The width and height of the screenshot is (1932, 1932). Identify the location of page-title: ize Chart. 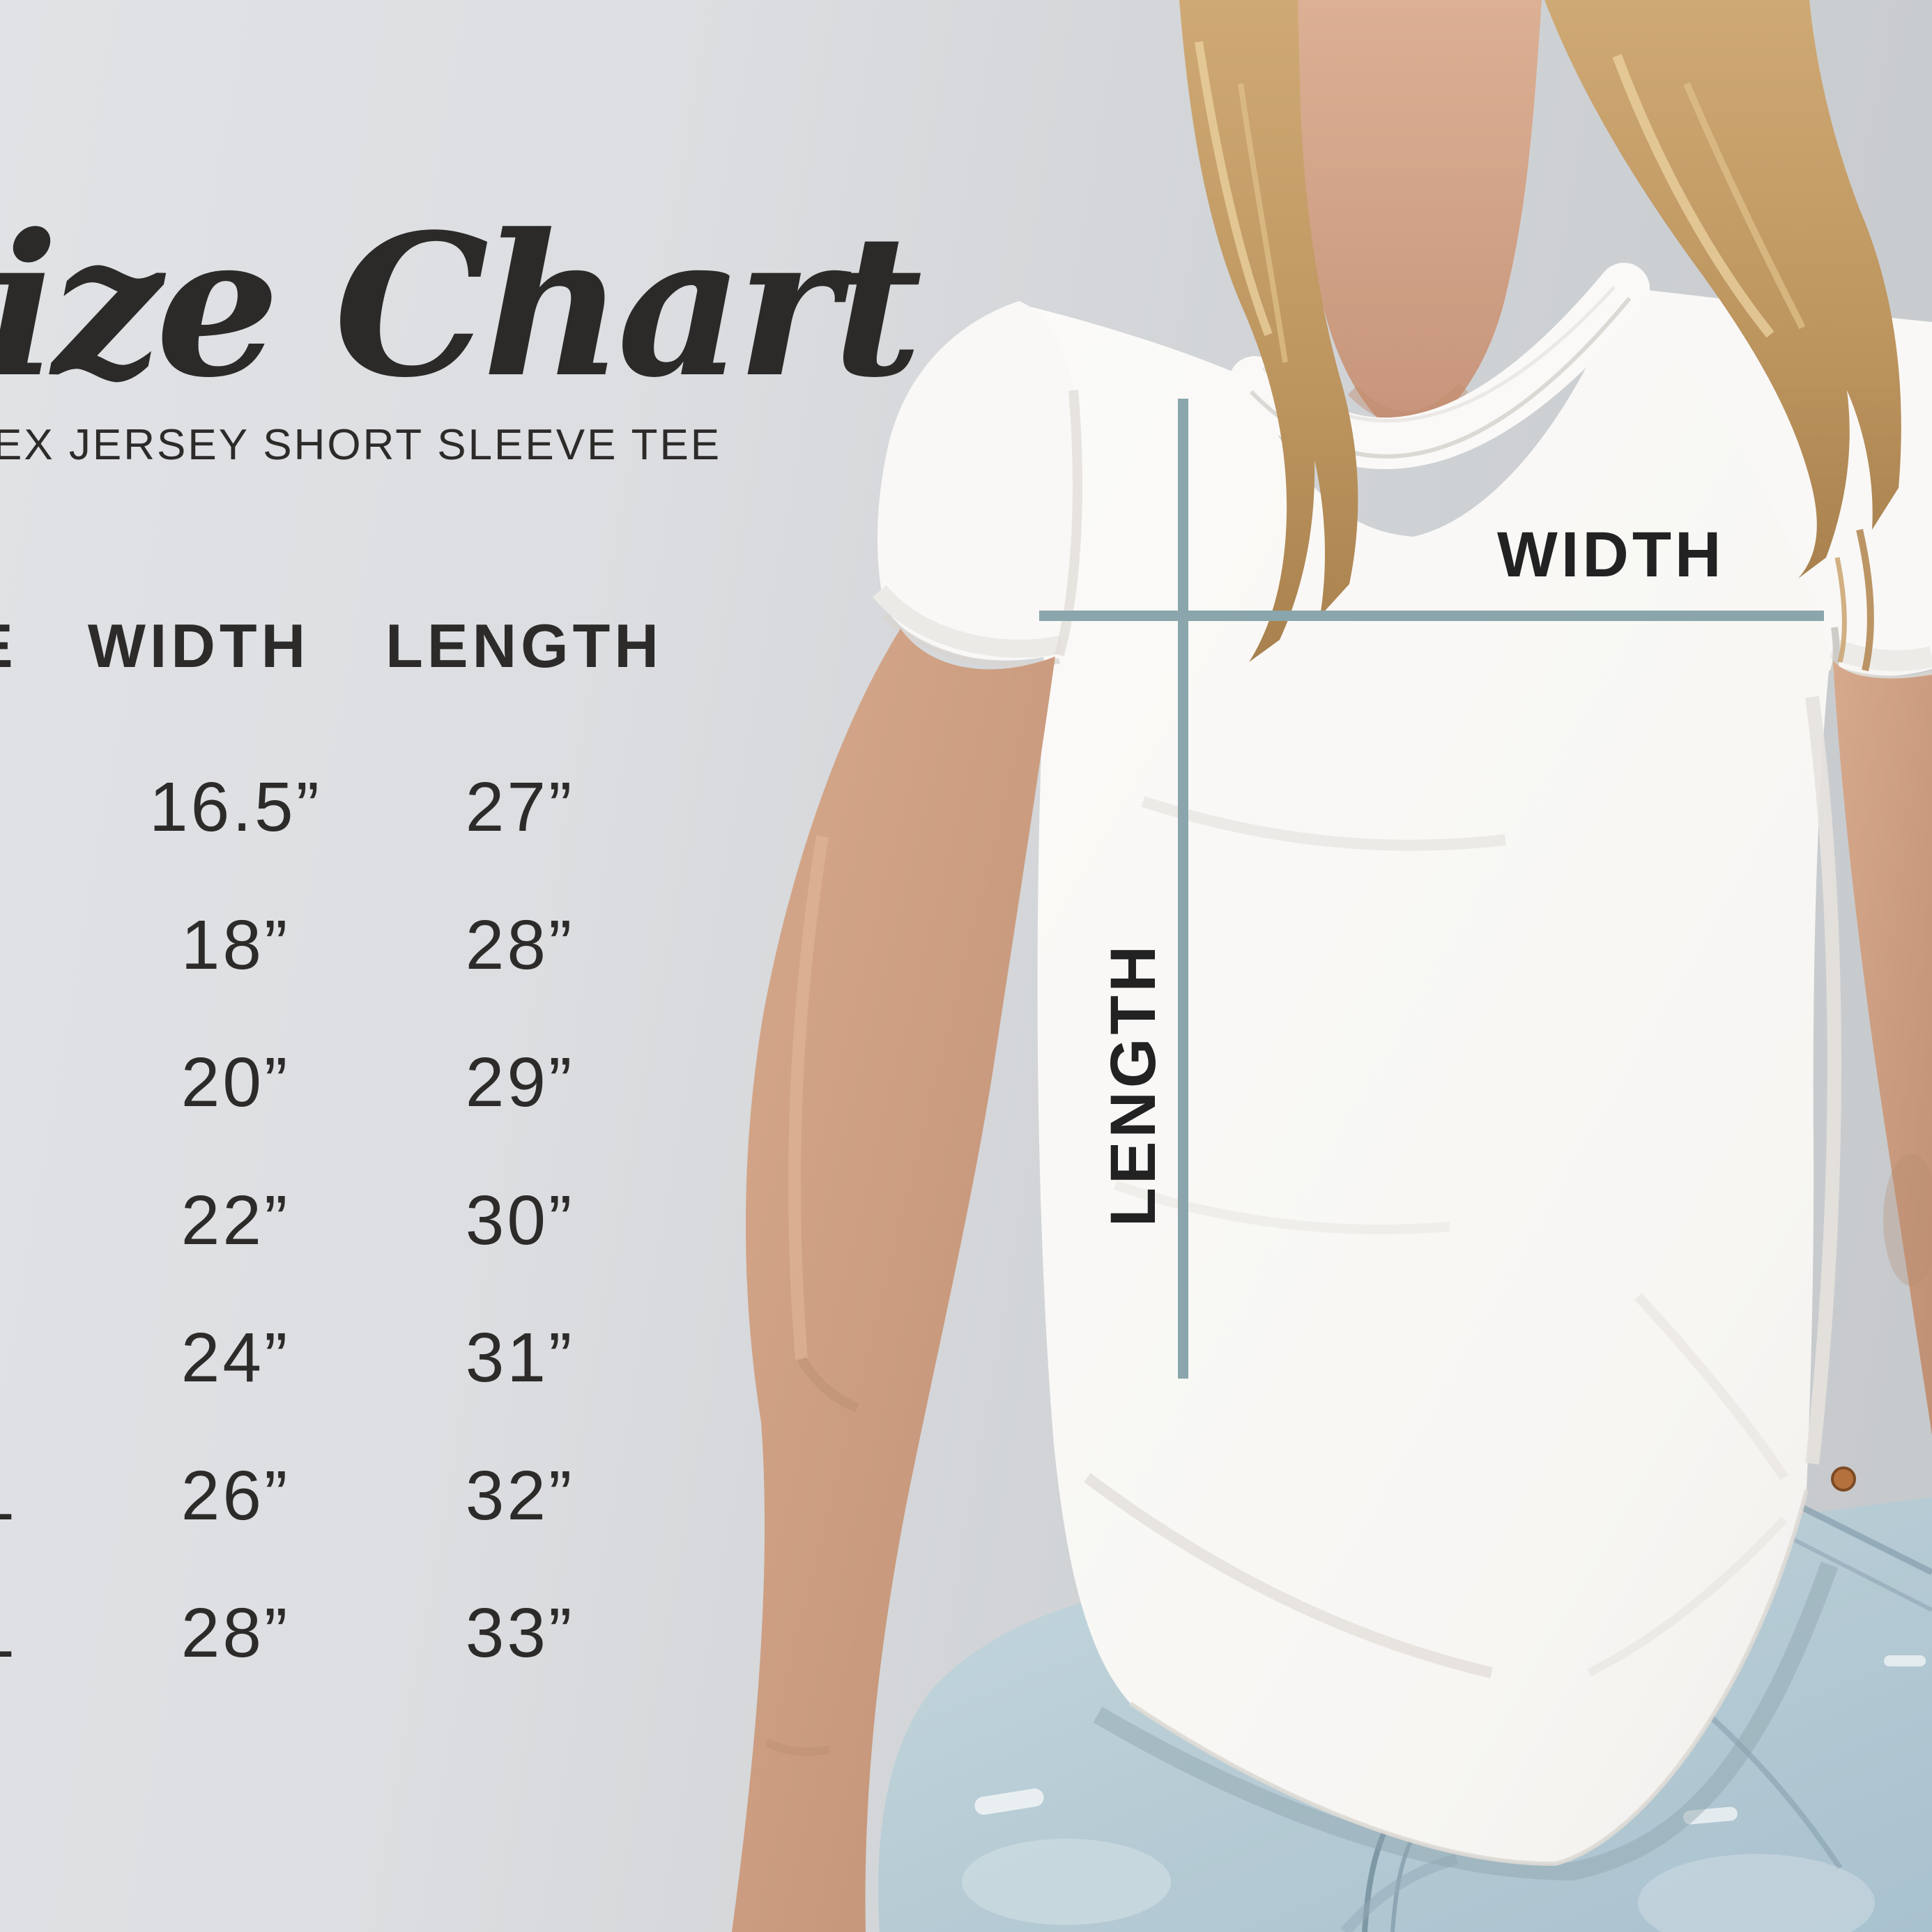
(462, 306).